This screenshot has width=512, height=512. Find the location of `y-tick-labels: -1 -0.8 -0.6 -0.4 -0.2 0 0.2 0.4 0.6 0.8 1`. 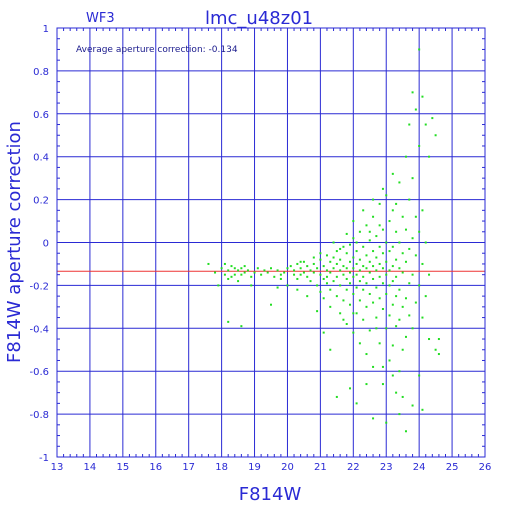

y-tick-labels: -1 -0.8 -0.6 -0.4 -0.2 0 0.2 0.4 0.6 0.8 1 is located at coordinates (39, 244).